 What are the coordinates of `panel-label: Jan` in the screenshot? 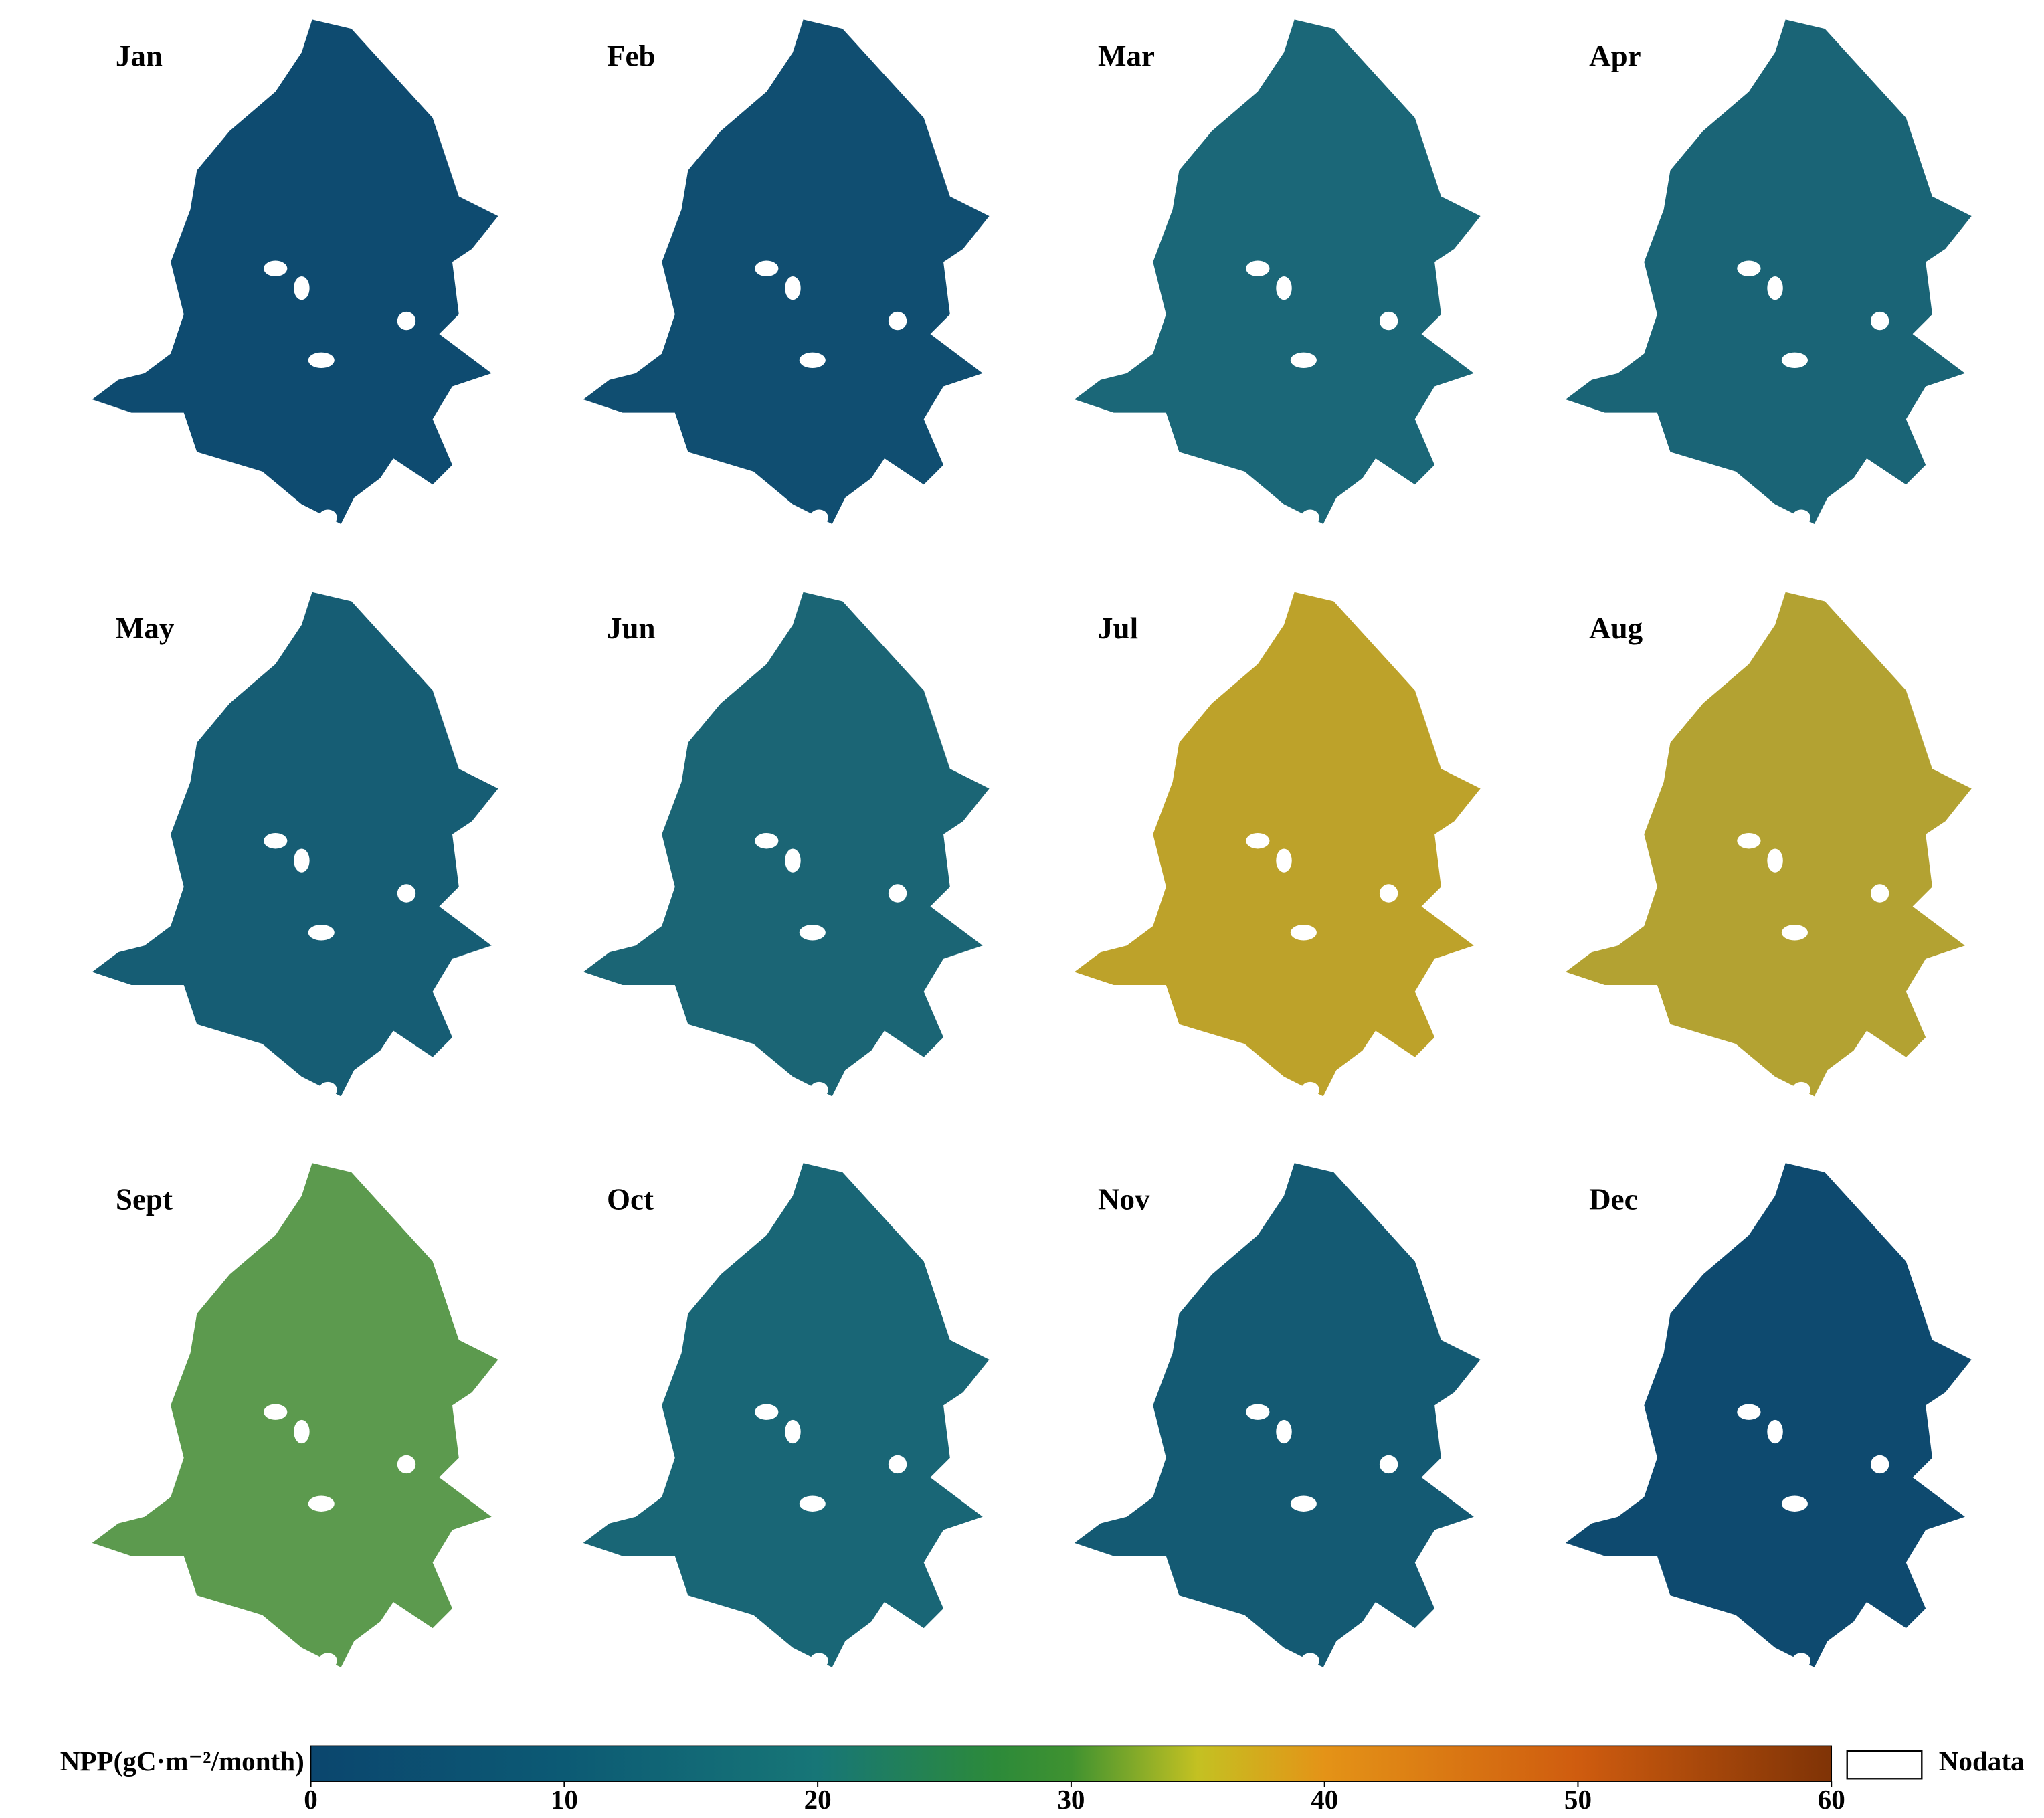 It's located at (139, 55).